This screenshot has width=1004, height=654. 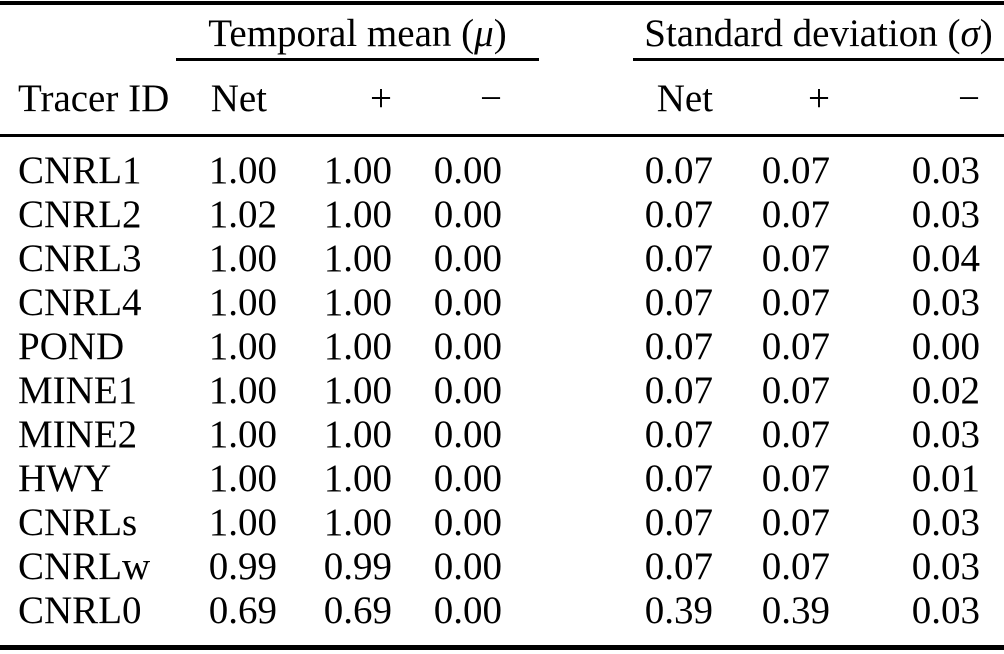 What do you see at coordinates (502, 647) in the screenshot?
I see `bottom-rule` at bounding box center [502, 647].